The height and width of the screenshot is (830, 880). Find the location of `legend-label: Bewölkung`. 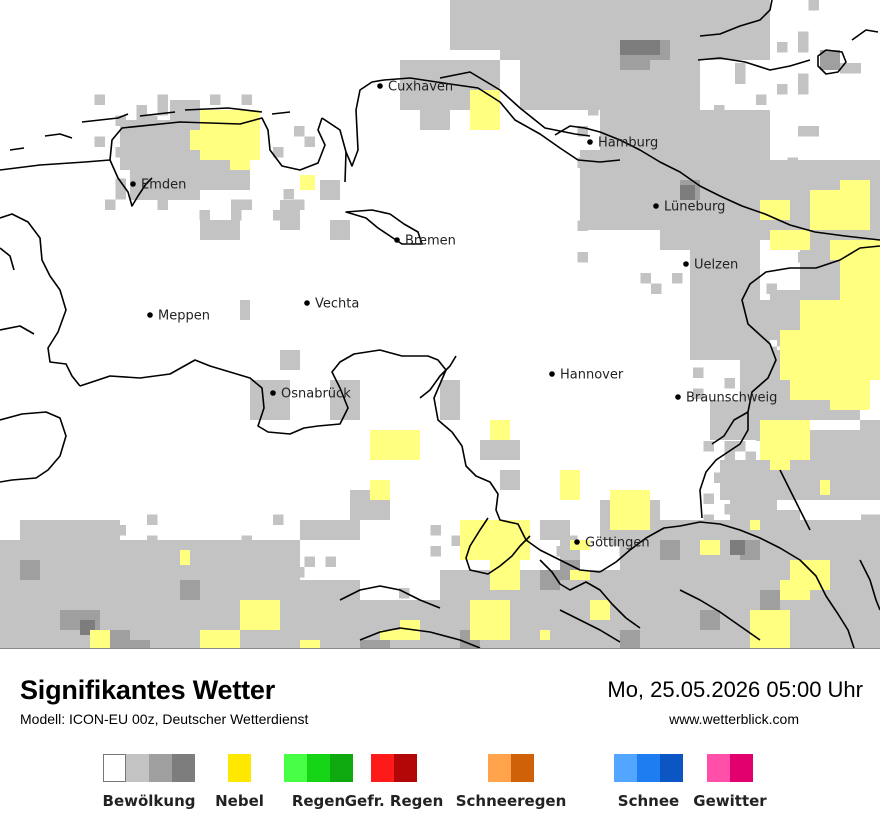

legend-label: Bewölkung is located at coordinates (149, 801).